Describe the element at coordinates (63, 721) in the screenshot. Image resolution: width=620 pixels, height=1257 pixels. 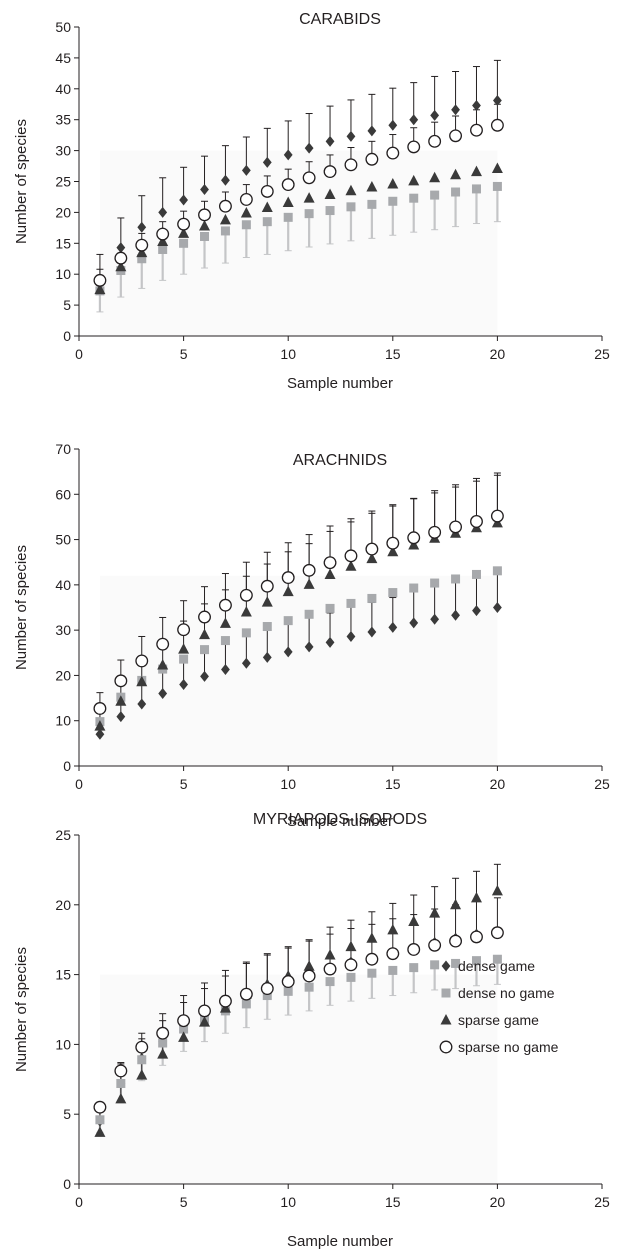
I see `y-tick-label: 10` at that location.